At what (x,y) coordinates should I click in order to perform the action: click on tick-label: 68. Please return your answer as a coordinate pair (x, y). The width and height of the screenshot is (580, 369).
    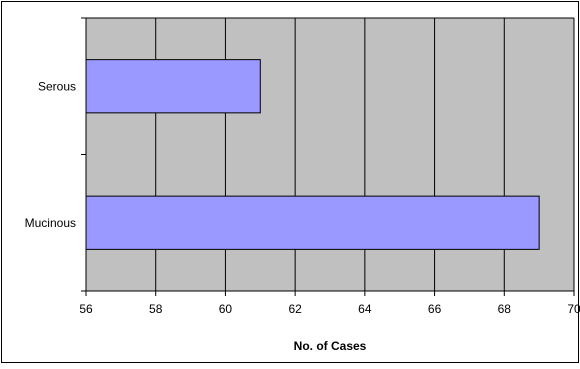
    Looking at the image, I should click on (505, 309).